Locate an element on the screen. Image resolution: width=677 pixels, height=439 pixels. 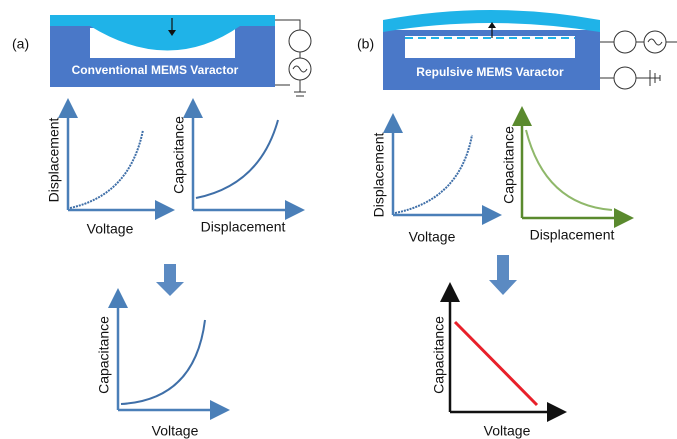
device-name: Conventional MEMS Varactor is located at coordinates (155, 70).